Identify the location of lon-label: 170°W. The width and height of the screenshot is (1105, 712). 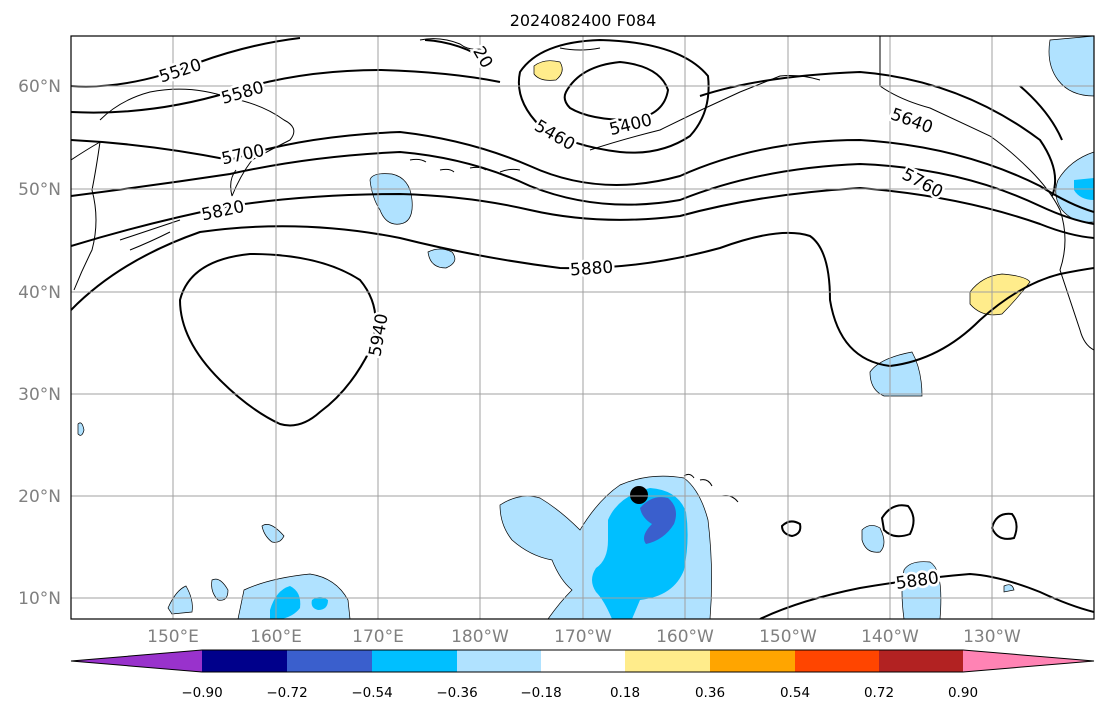
(583, 637).